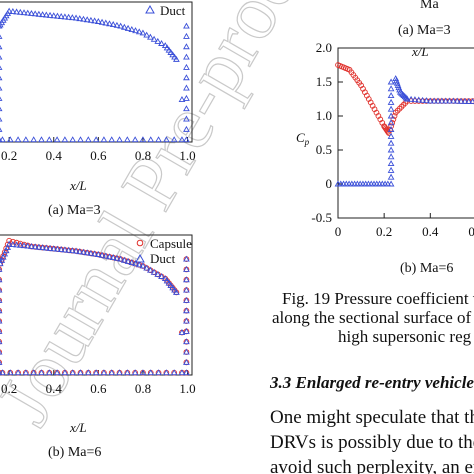 The image size is (474, 474). Describe the element at coordinates (329, 183) in the screenshot. I see `y-tick-label: 0` at that location.